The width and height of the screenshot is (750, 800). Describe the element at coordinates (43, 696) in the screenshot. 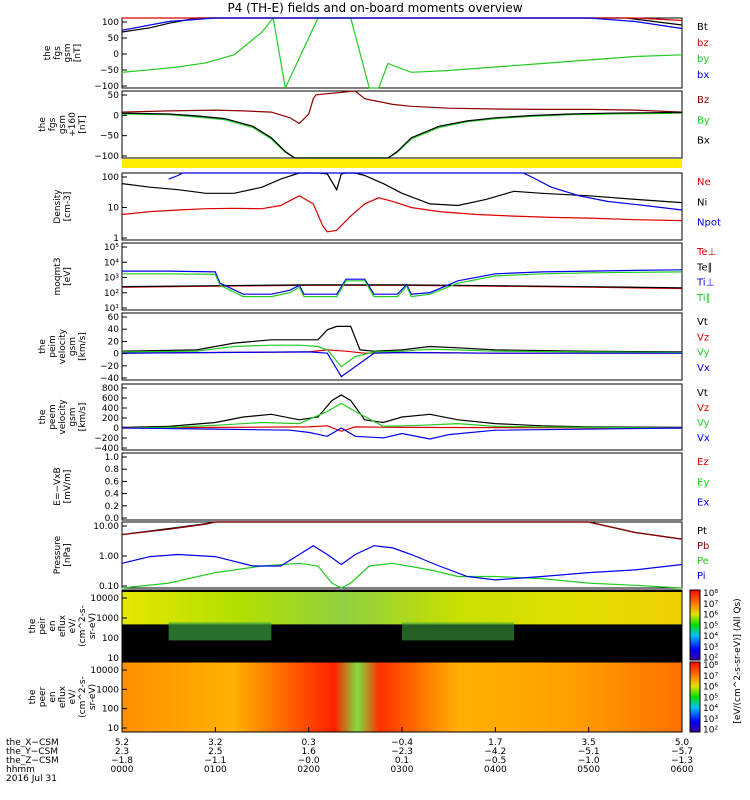

I see `y-axis-label: peer` at that location.